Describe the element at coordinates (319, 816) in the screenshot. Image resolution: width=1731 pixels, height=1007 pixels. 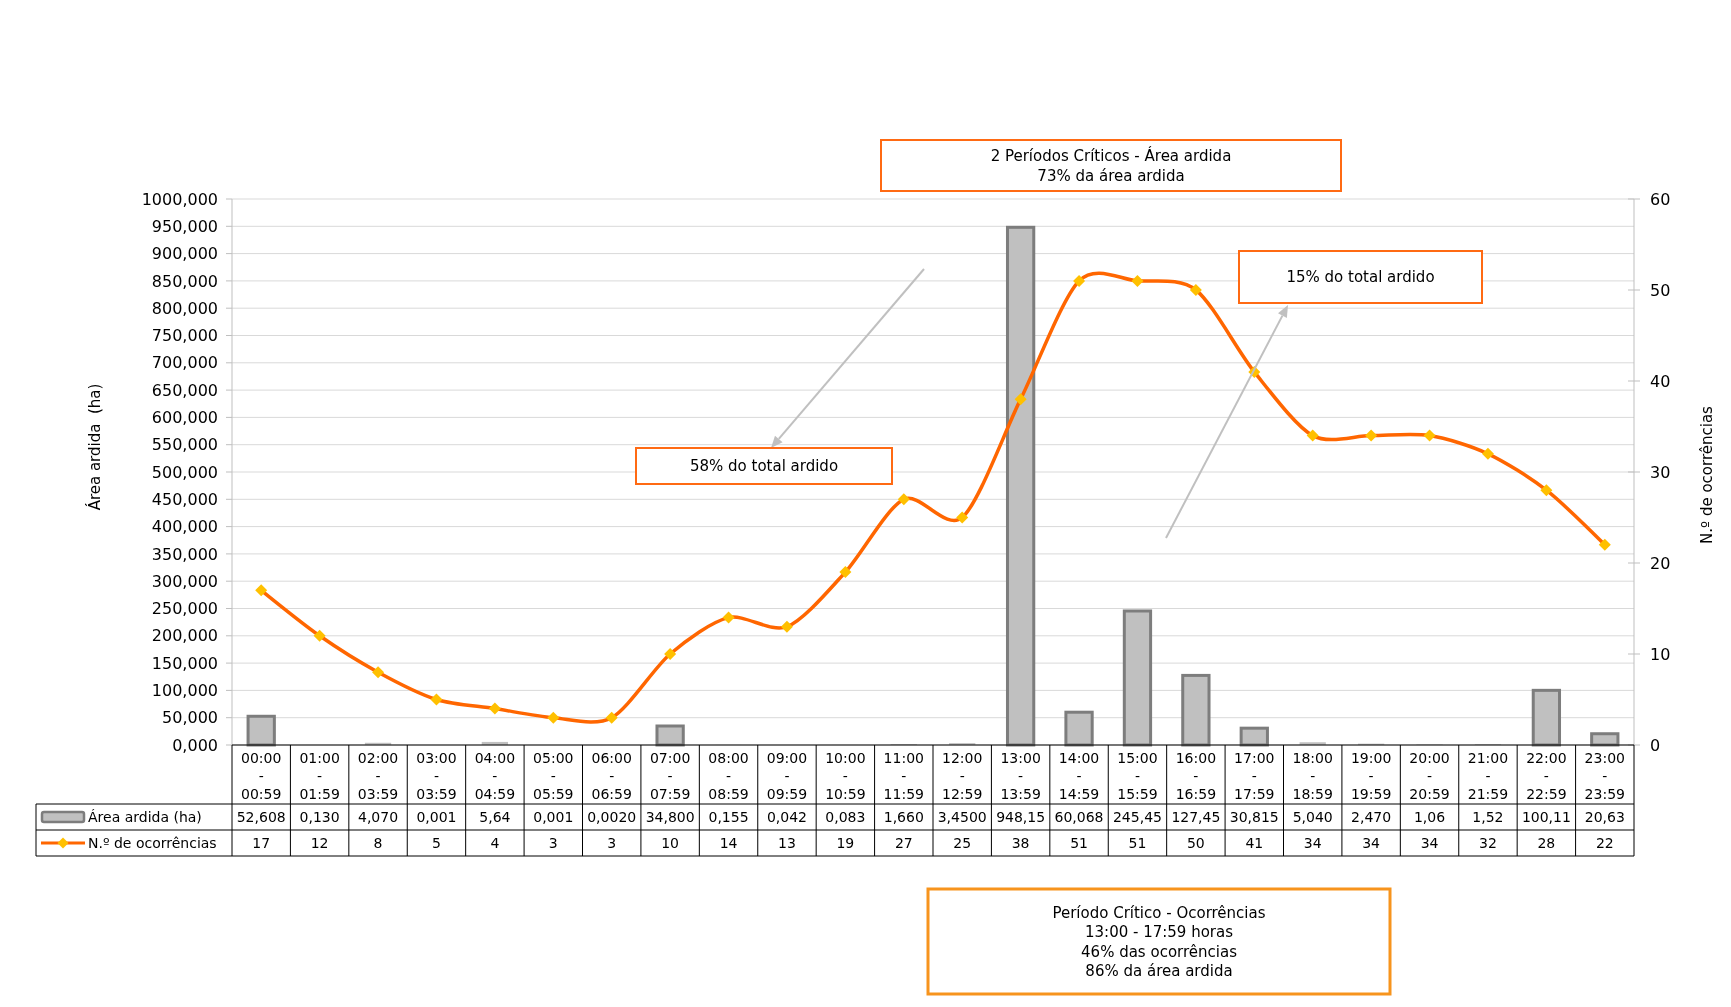
I see `data-label: 0,130` at that location.